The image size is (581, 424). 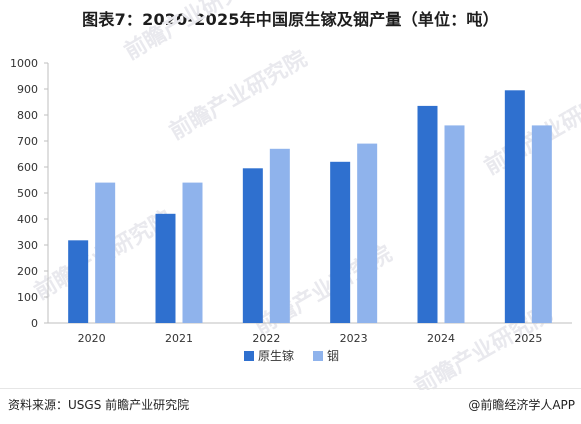 What do you see at coordinates (27, 141) in the screenshot?
I see `y-tick-label: 700` at bounding box center [27, 141].